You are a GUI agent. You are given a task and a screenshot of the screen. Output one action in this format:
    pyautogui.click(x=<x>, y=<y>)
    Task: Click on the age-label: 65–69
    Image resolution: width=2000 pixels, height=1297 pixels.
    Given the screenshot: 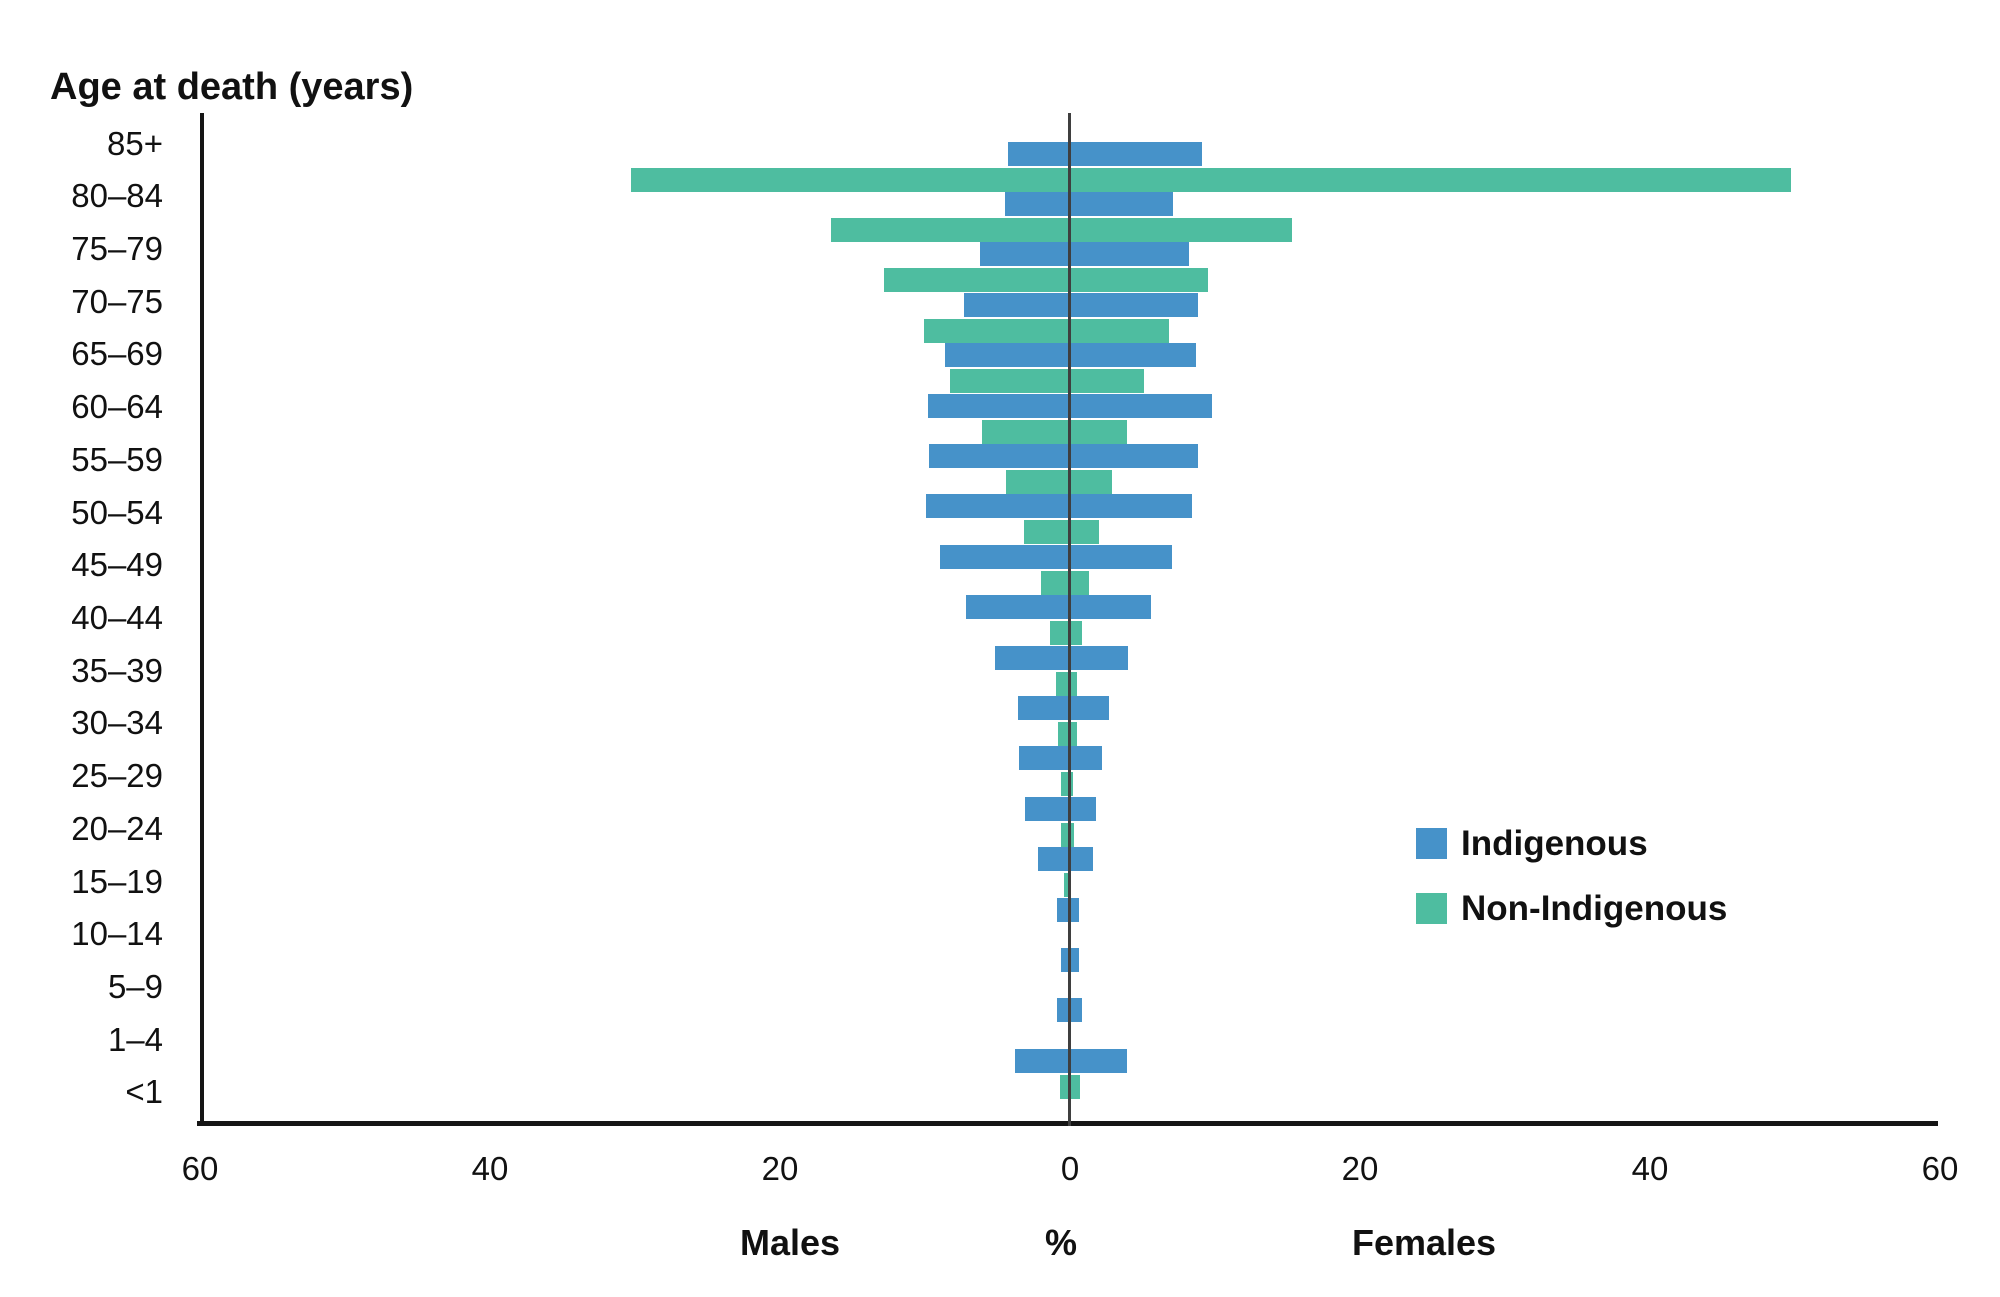 What is the action you would take?
    pyautogui.click(x=117, y=354)
    